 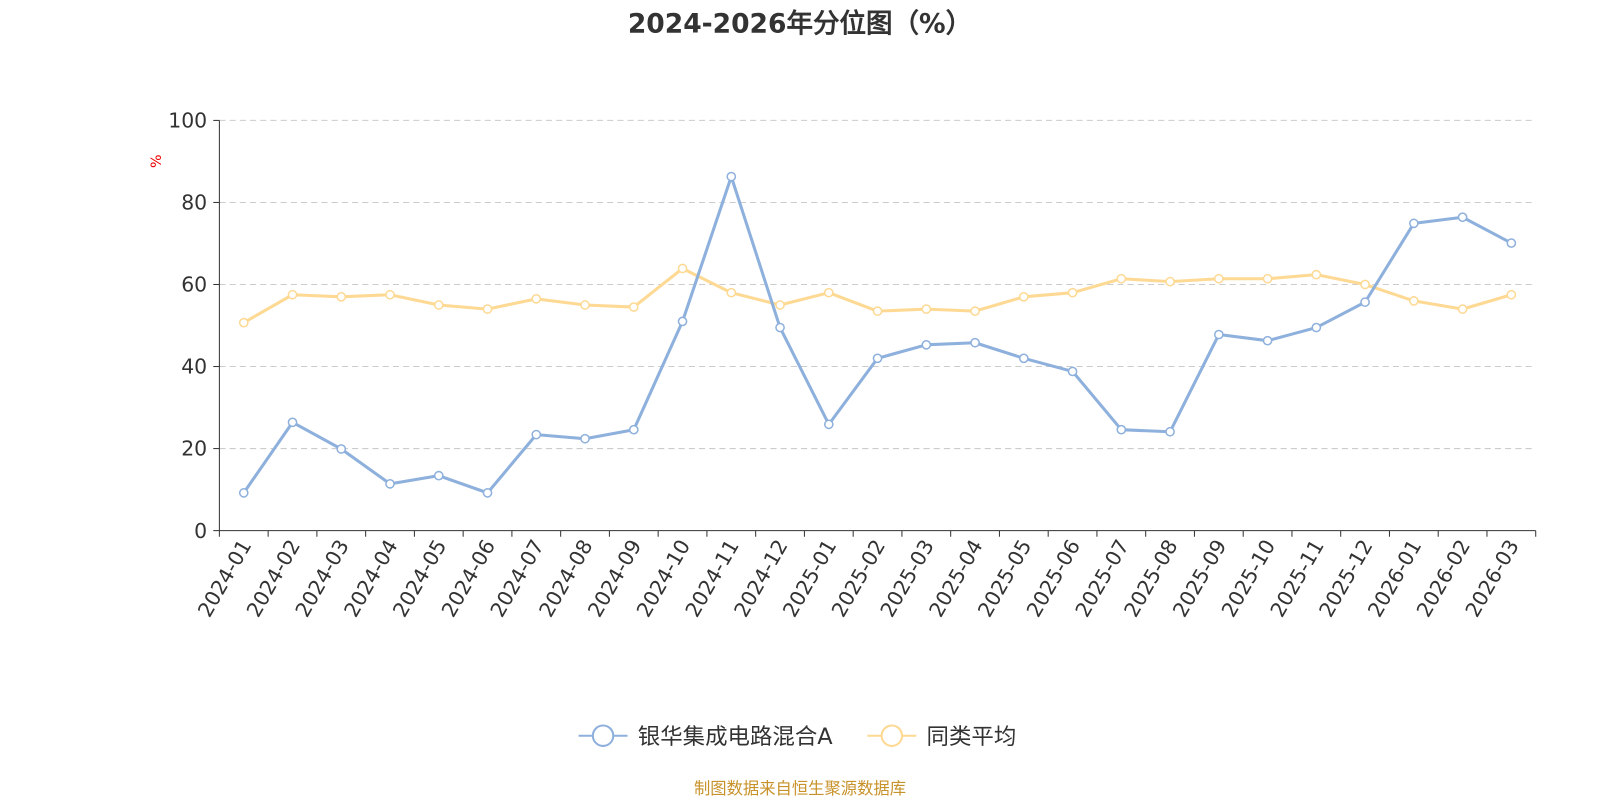 I want to click on source-note: 制图数据来自恒生聚源数据库, so click(x=800, y=788).